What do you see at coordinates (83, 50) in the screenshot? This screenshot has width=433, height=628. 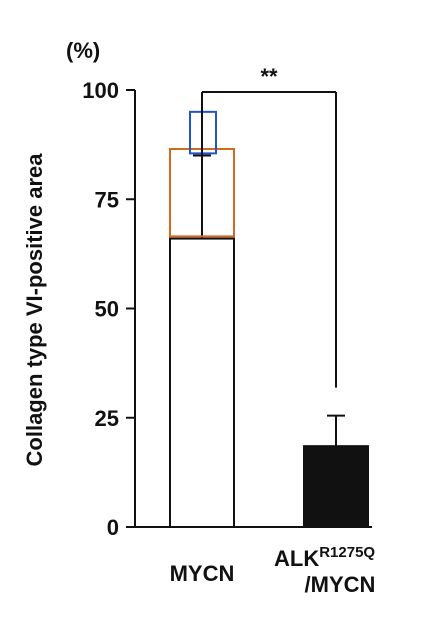 I see `y-unit-label: (%)` at bounding box center [83, 50].